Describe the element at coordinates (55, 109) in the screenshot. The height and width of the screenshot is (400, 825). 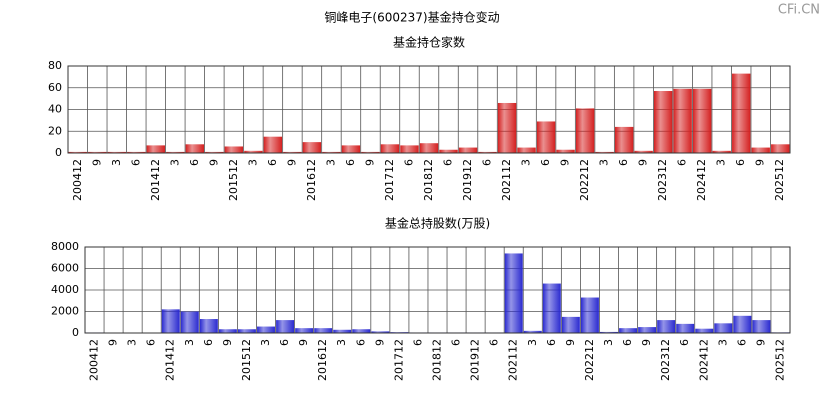
I see `y-tick-label: 40` at that location.